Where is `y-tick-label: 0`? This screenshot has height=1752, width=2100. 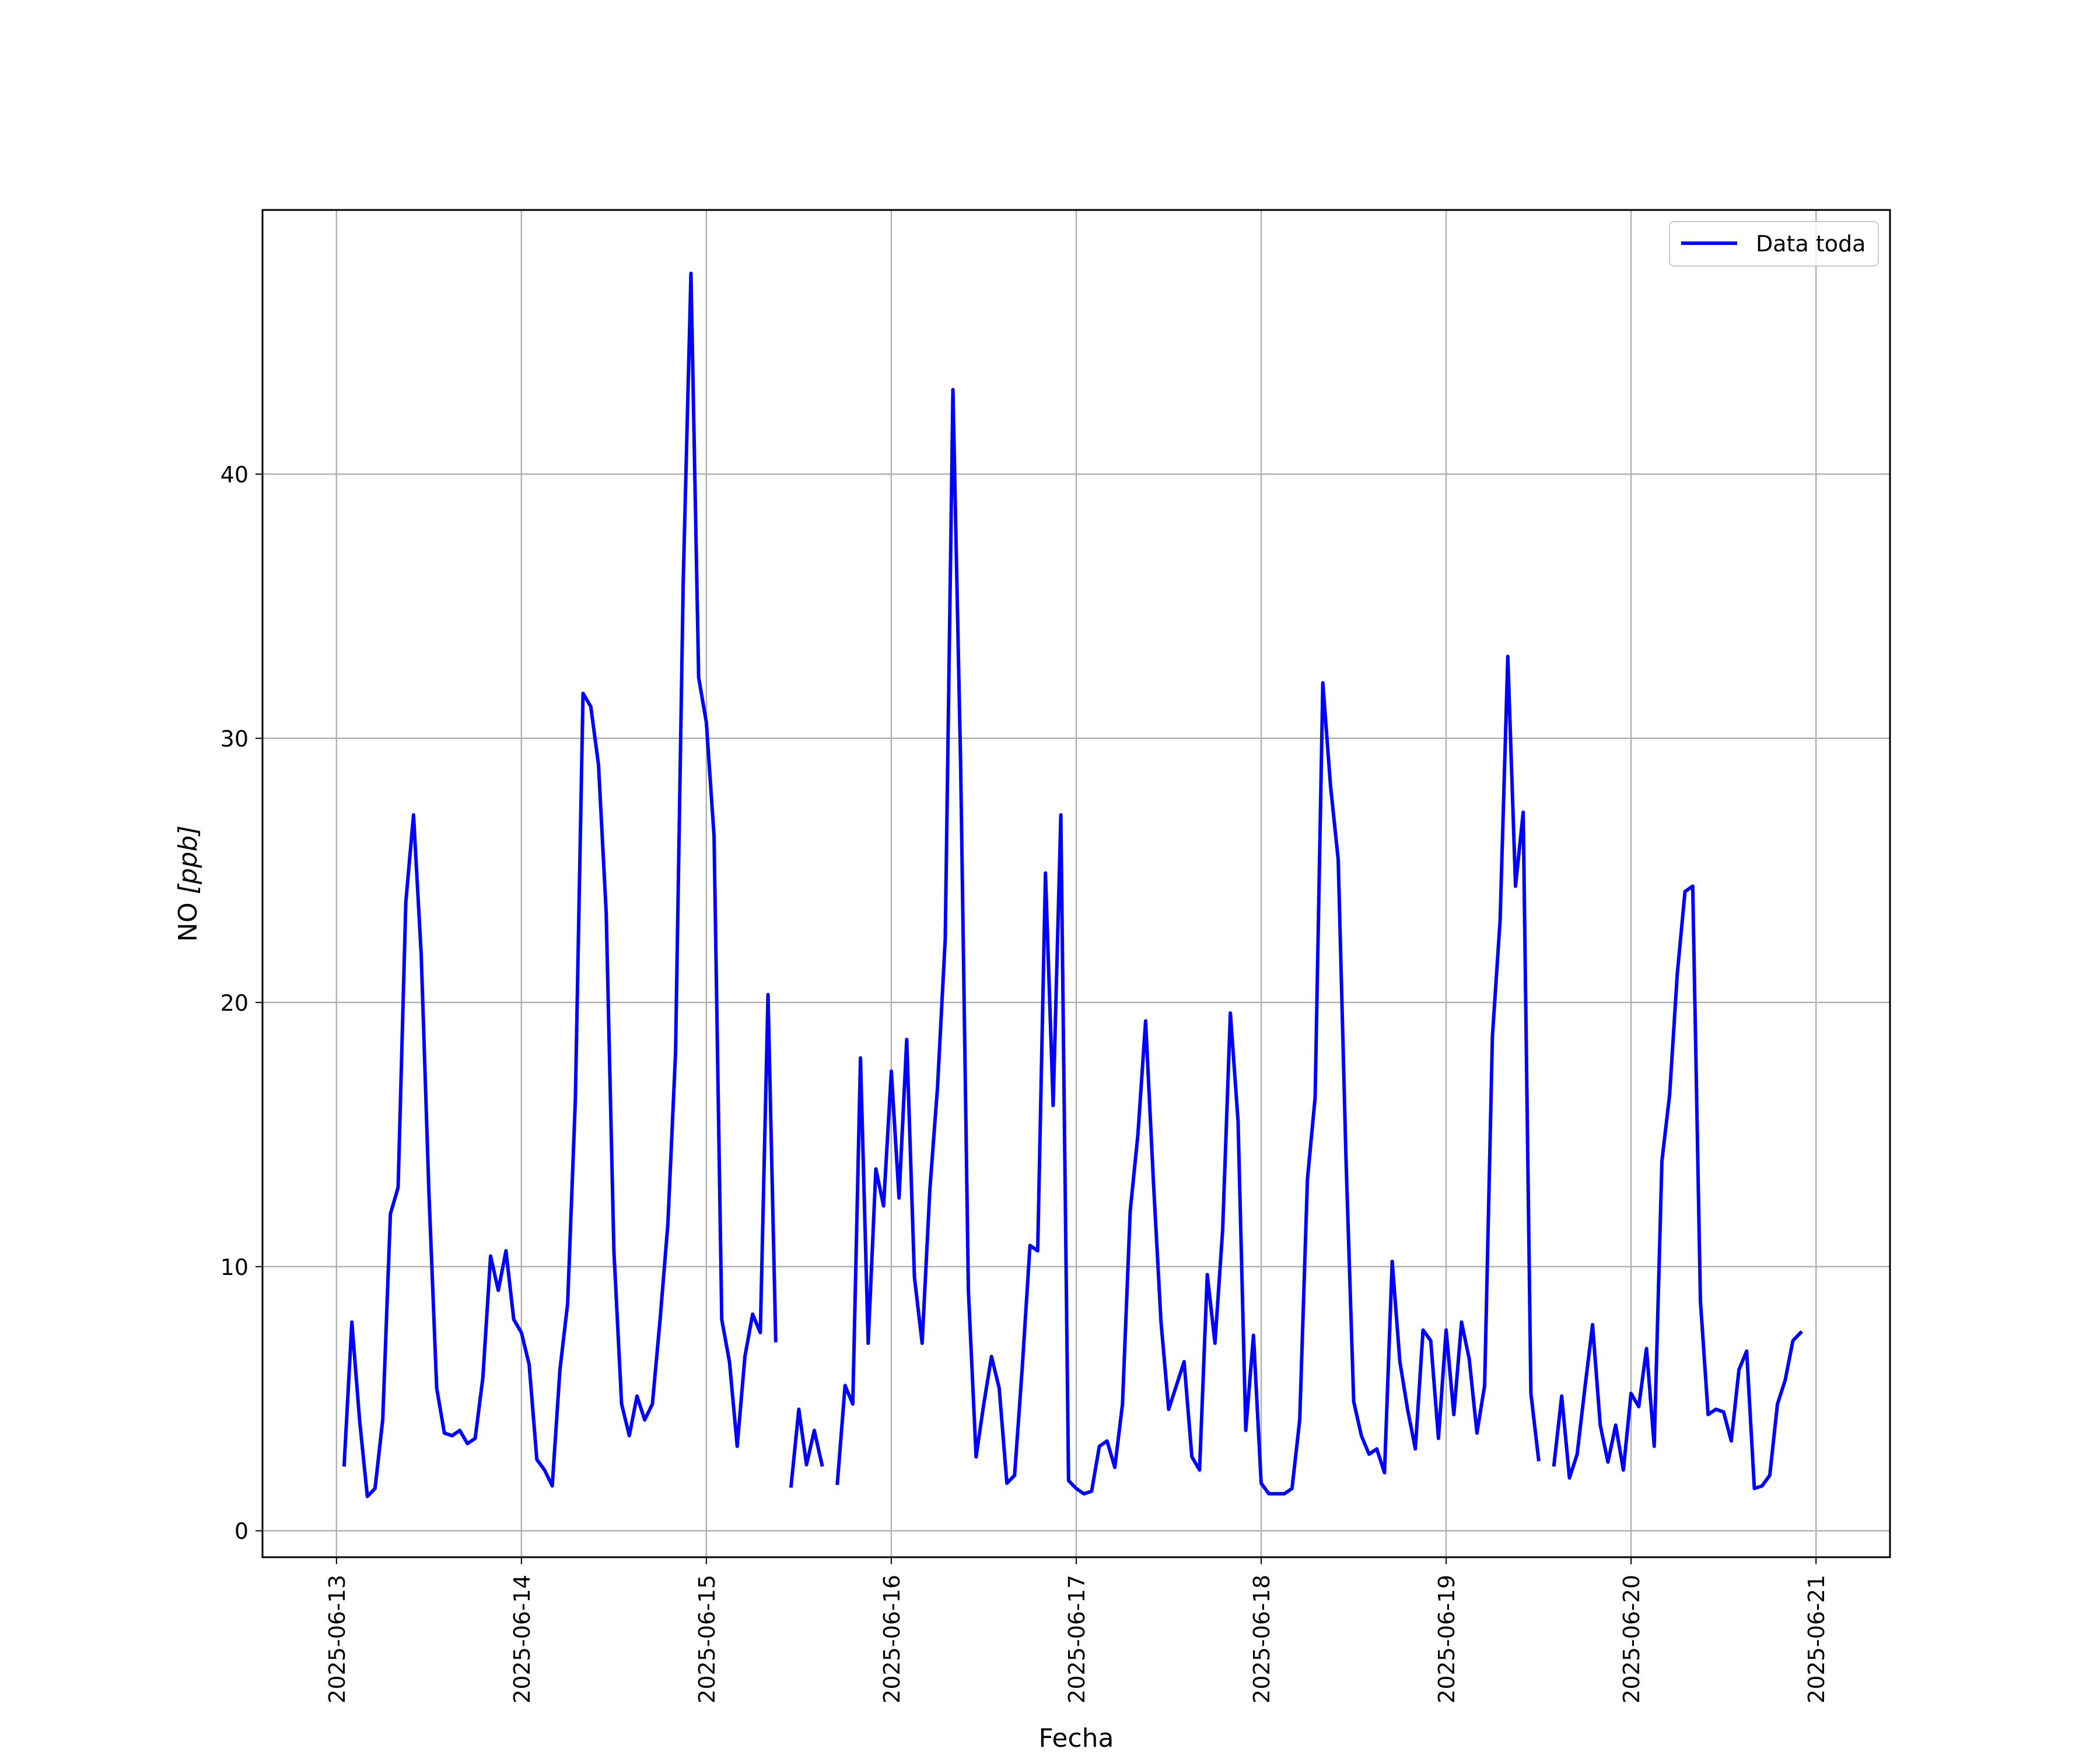
y-tick-label: 0 is located at coordinates (242, 1531).